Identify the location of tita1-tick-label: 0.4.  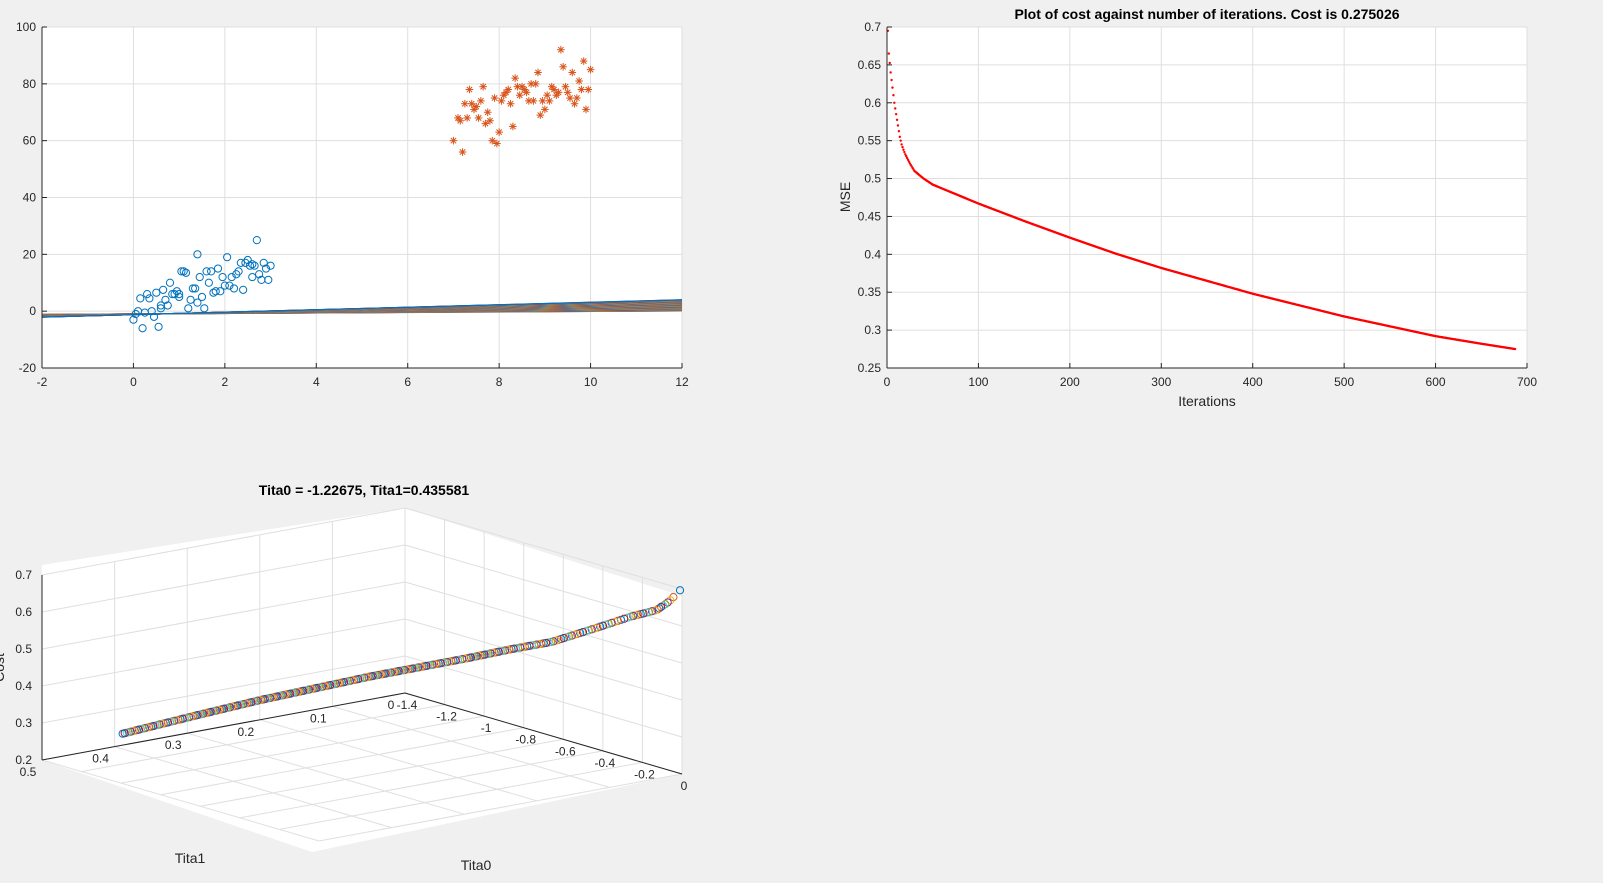
(100, 759).